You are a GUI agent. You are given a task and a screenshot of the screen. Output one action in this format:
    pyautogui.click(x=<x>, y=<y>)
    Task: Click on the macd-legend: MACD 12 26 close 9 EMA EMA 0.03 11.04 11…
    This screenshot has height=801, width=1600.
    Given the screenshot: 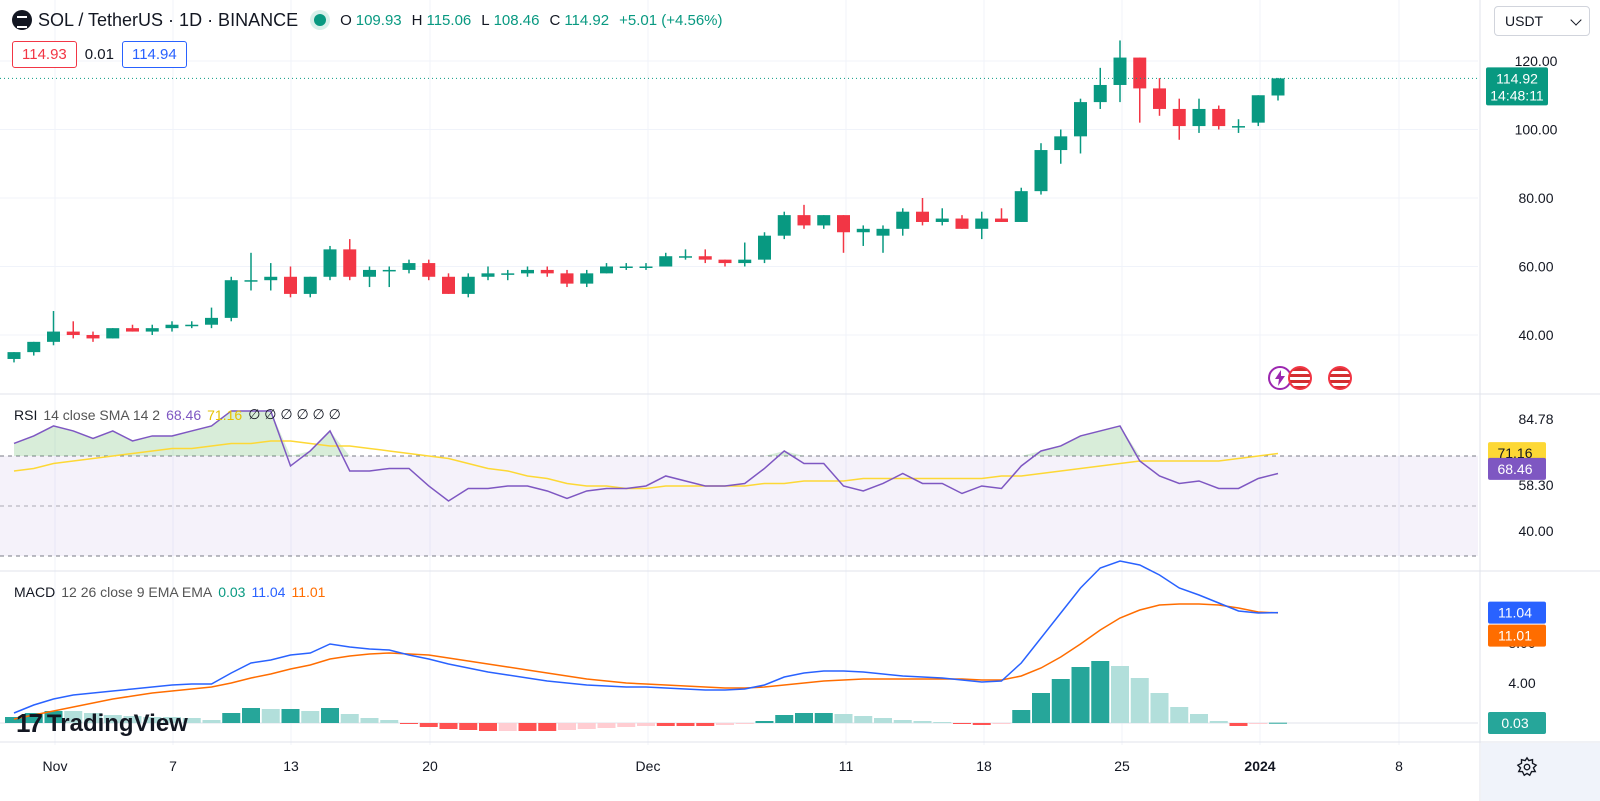 What is the action you would take?
    pyautogui.click(x=169, y=592)
    